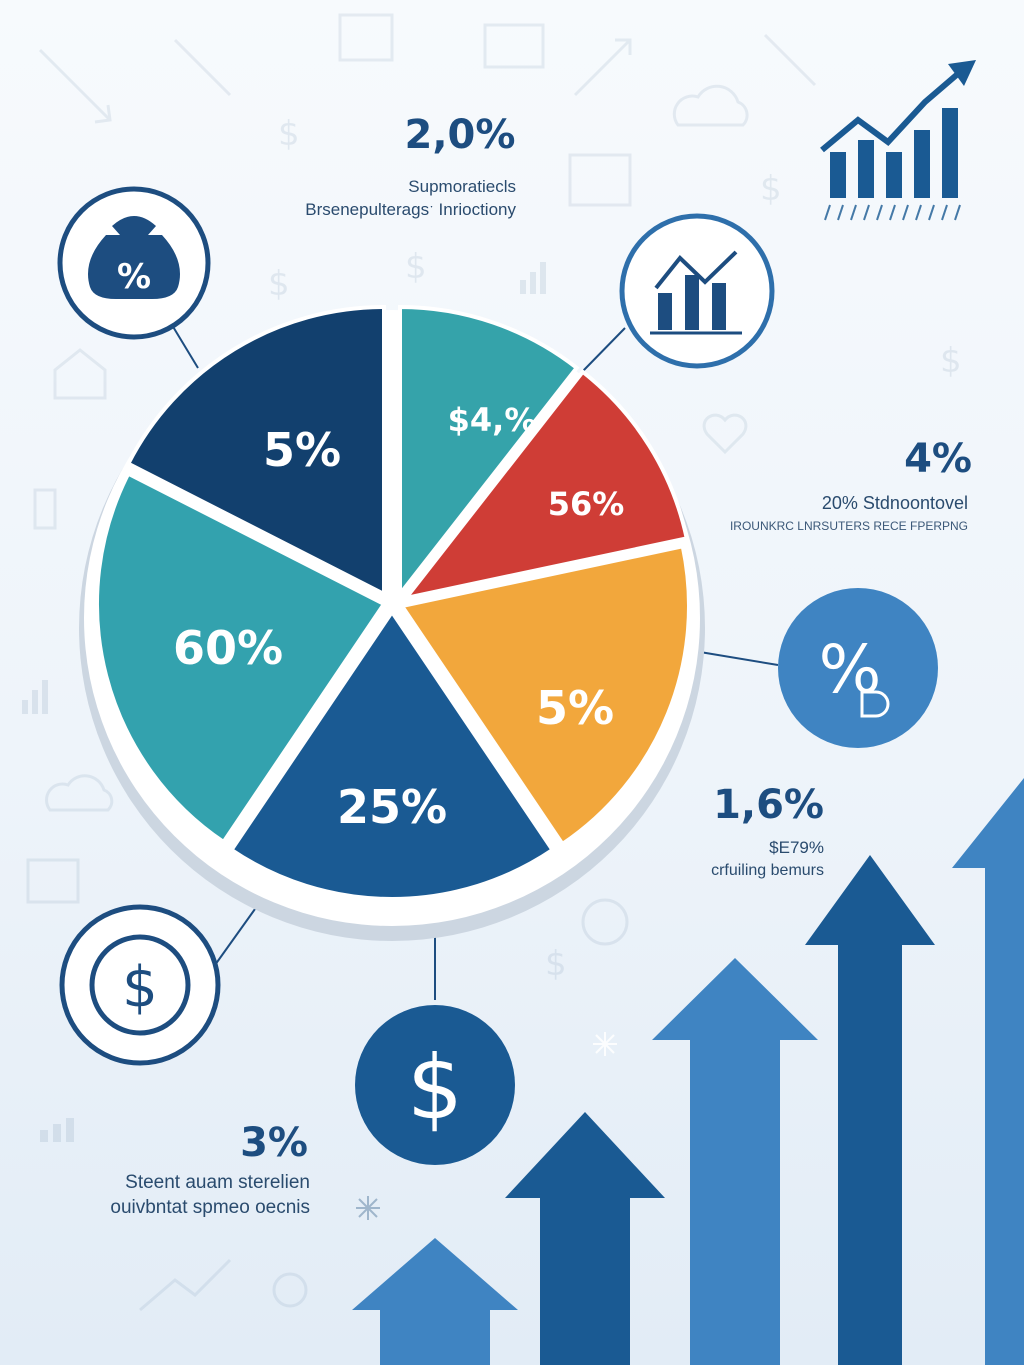  What do you see at coordinates (460, 135) in the screenshot?
I see `top-callout-value: 2,0%` at bounding box center [460, 135].